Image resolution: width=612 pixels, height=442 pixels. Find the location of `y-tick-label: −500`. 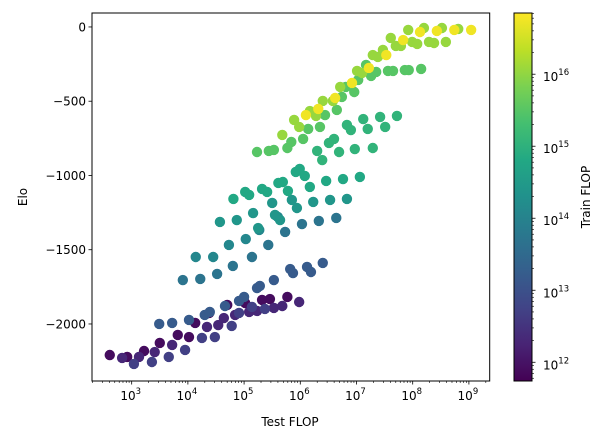

y-tick-label: −500 is located at coordinates (69, 102).